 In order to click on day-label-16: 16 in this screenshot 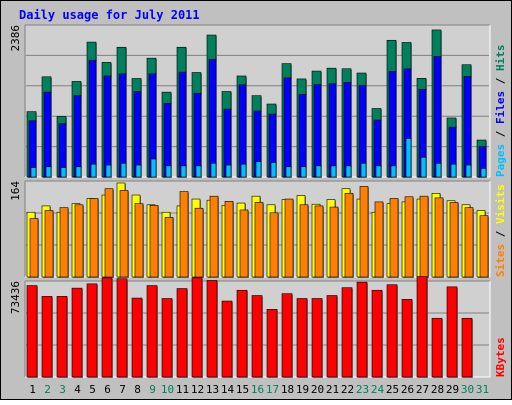, I will do `click(257, 389)`.